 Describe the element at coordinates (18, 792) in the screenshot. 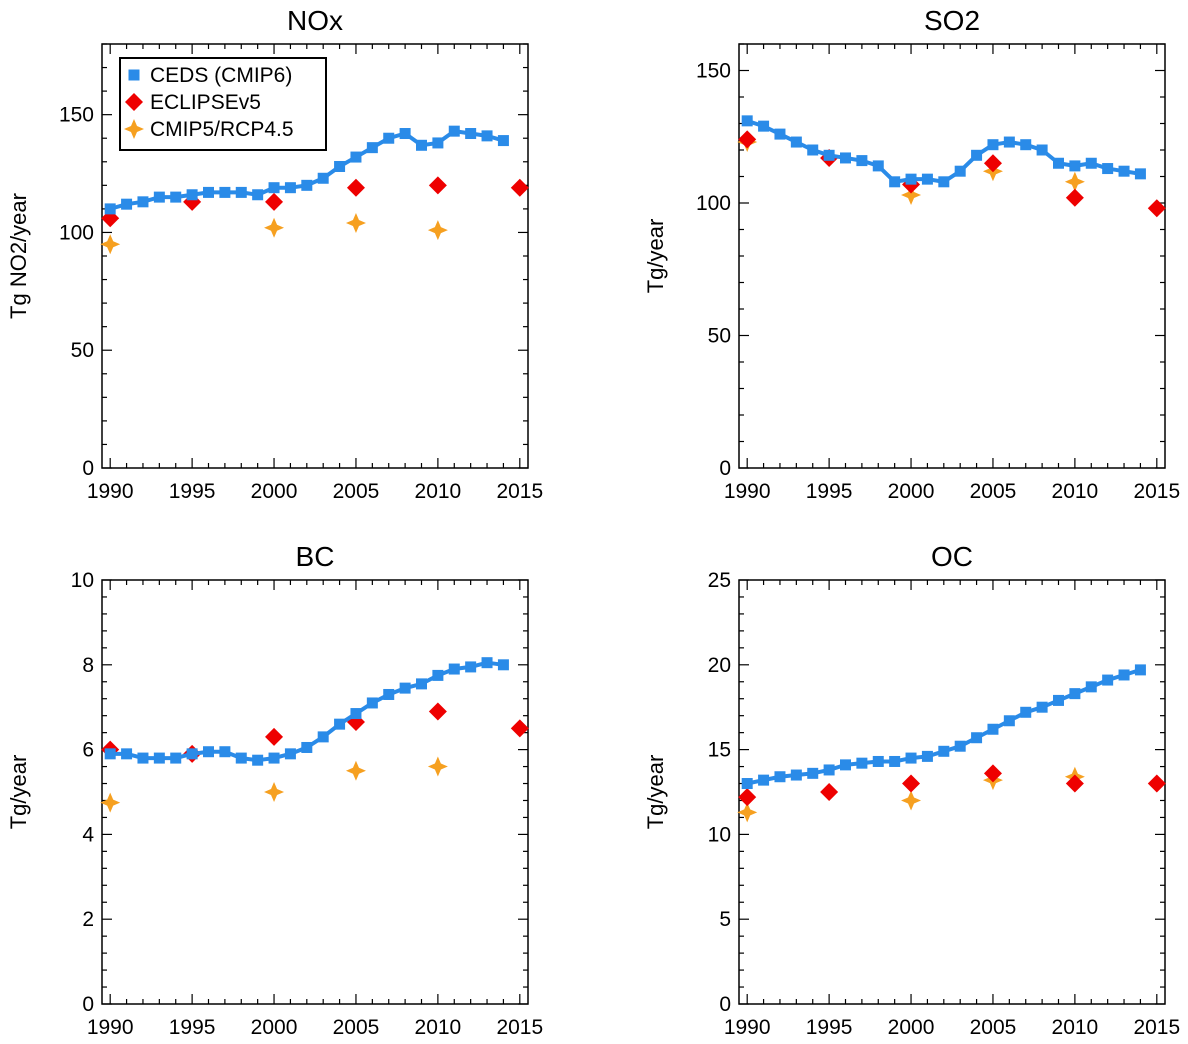

I see `y-axis-label: Tg/year` at that location.